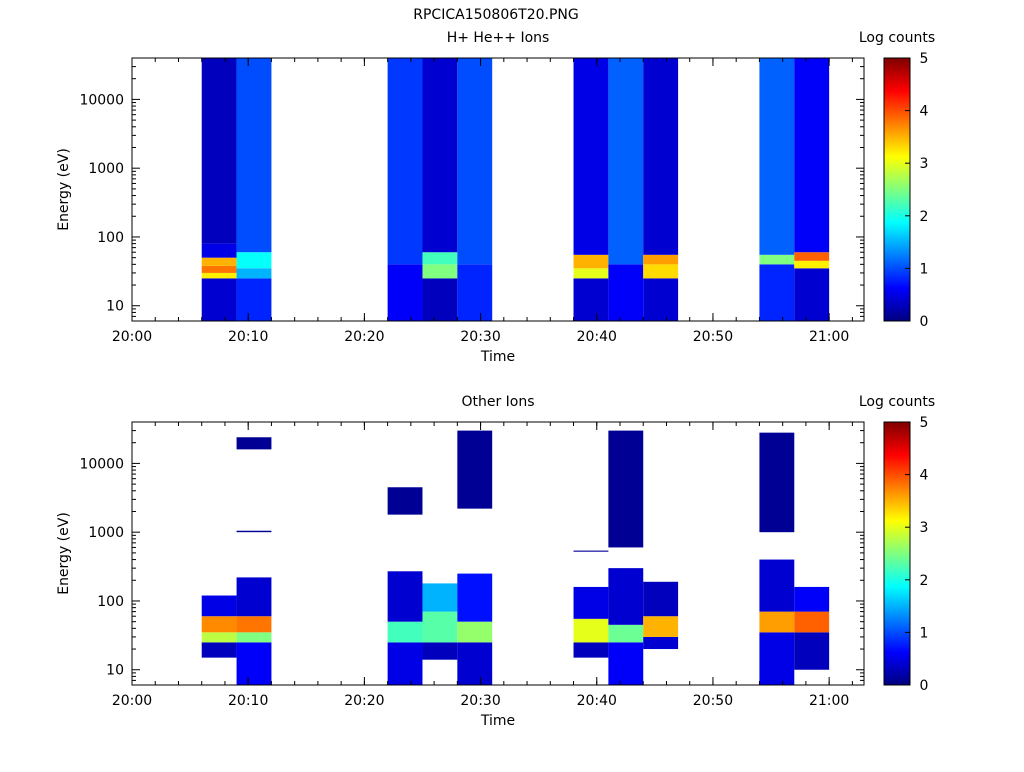 The image size is (1024, 772). What do you see at coordinates (106, 169) in the screenshot?
I see `y-tick-label: 1000` at bounding box center [106, 169].